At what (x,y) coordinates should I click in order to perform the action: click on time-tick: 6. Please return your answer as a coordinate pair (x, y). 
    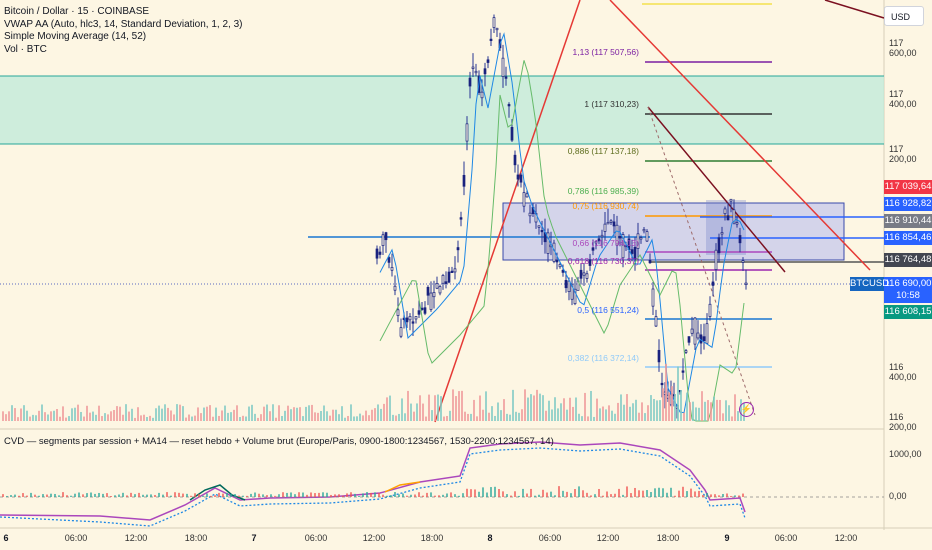
    Looking at the image, I should click on (6, 538).